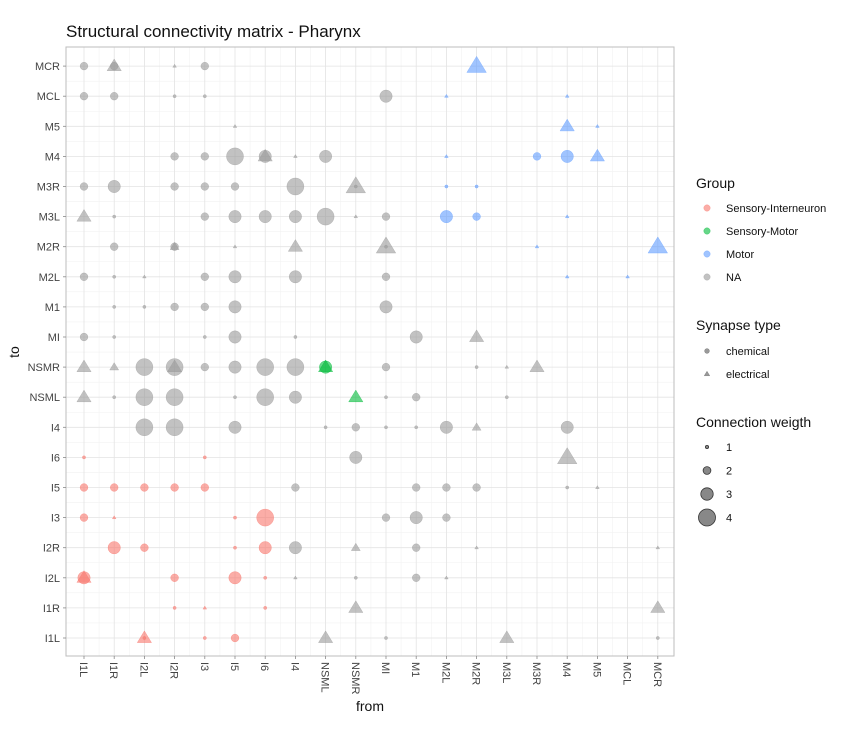 The image size is (853, 739). Describe the element at coordinates (476, 186) in the screenshot. I see `point-m2r-to-m3r-chemical` at that location.